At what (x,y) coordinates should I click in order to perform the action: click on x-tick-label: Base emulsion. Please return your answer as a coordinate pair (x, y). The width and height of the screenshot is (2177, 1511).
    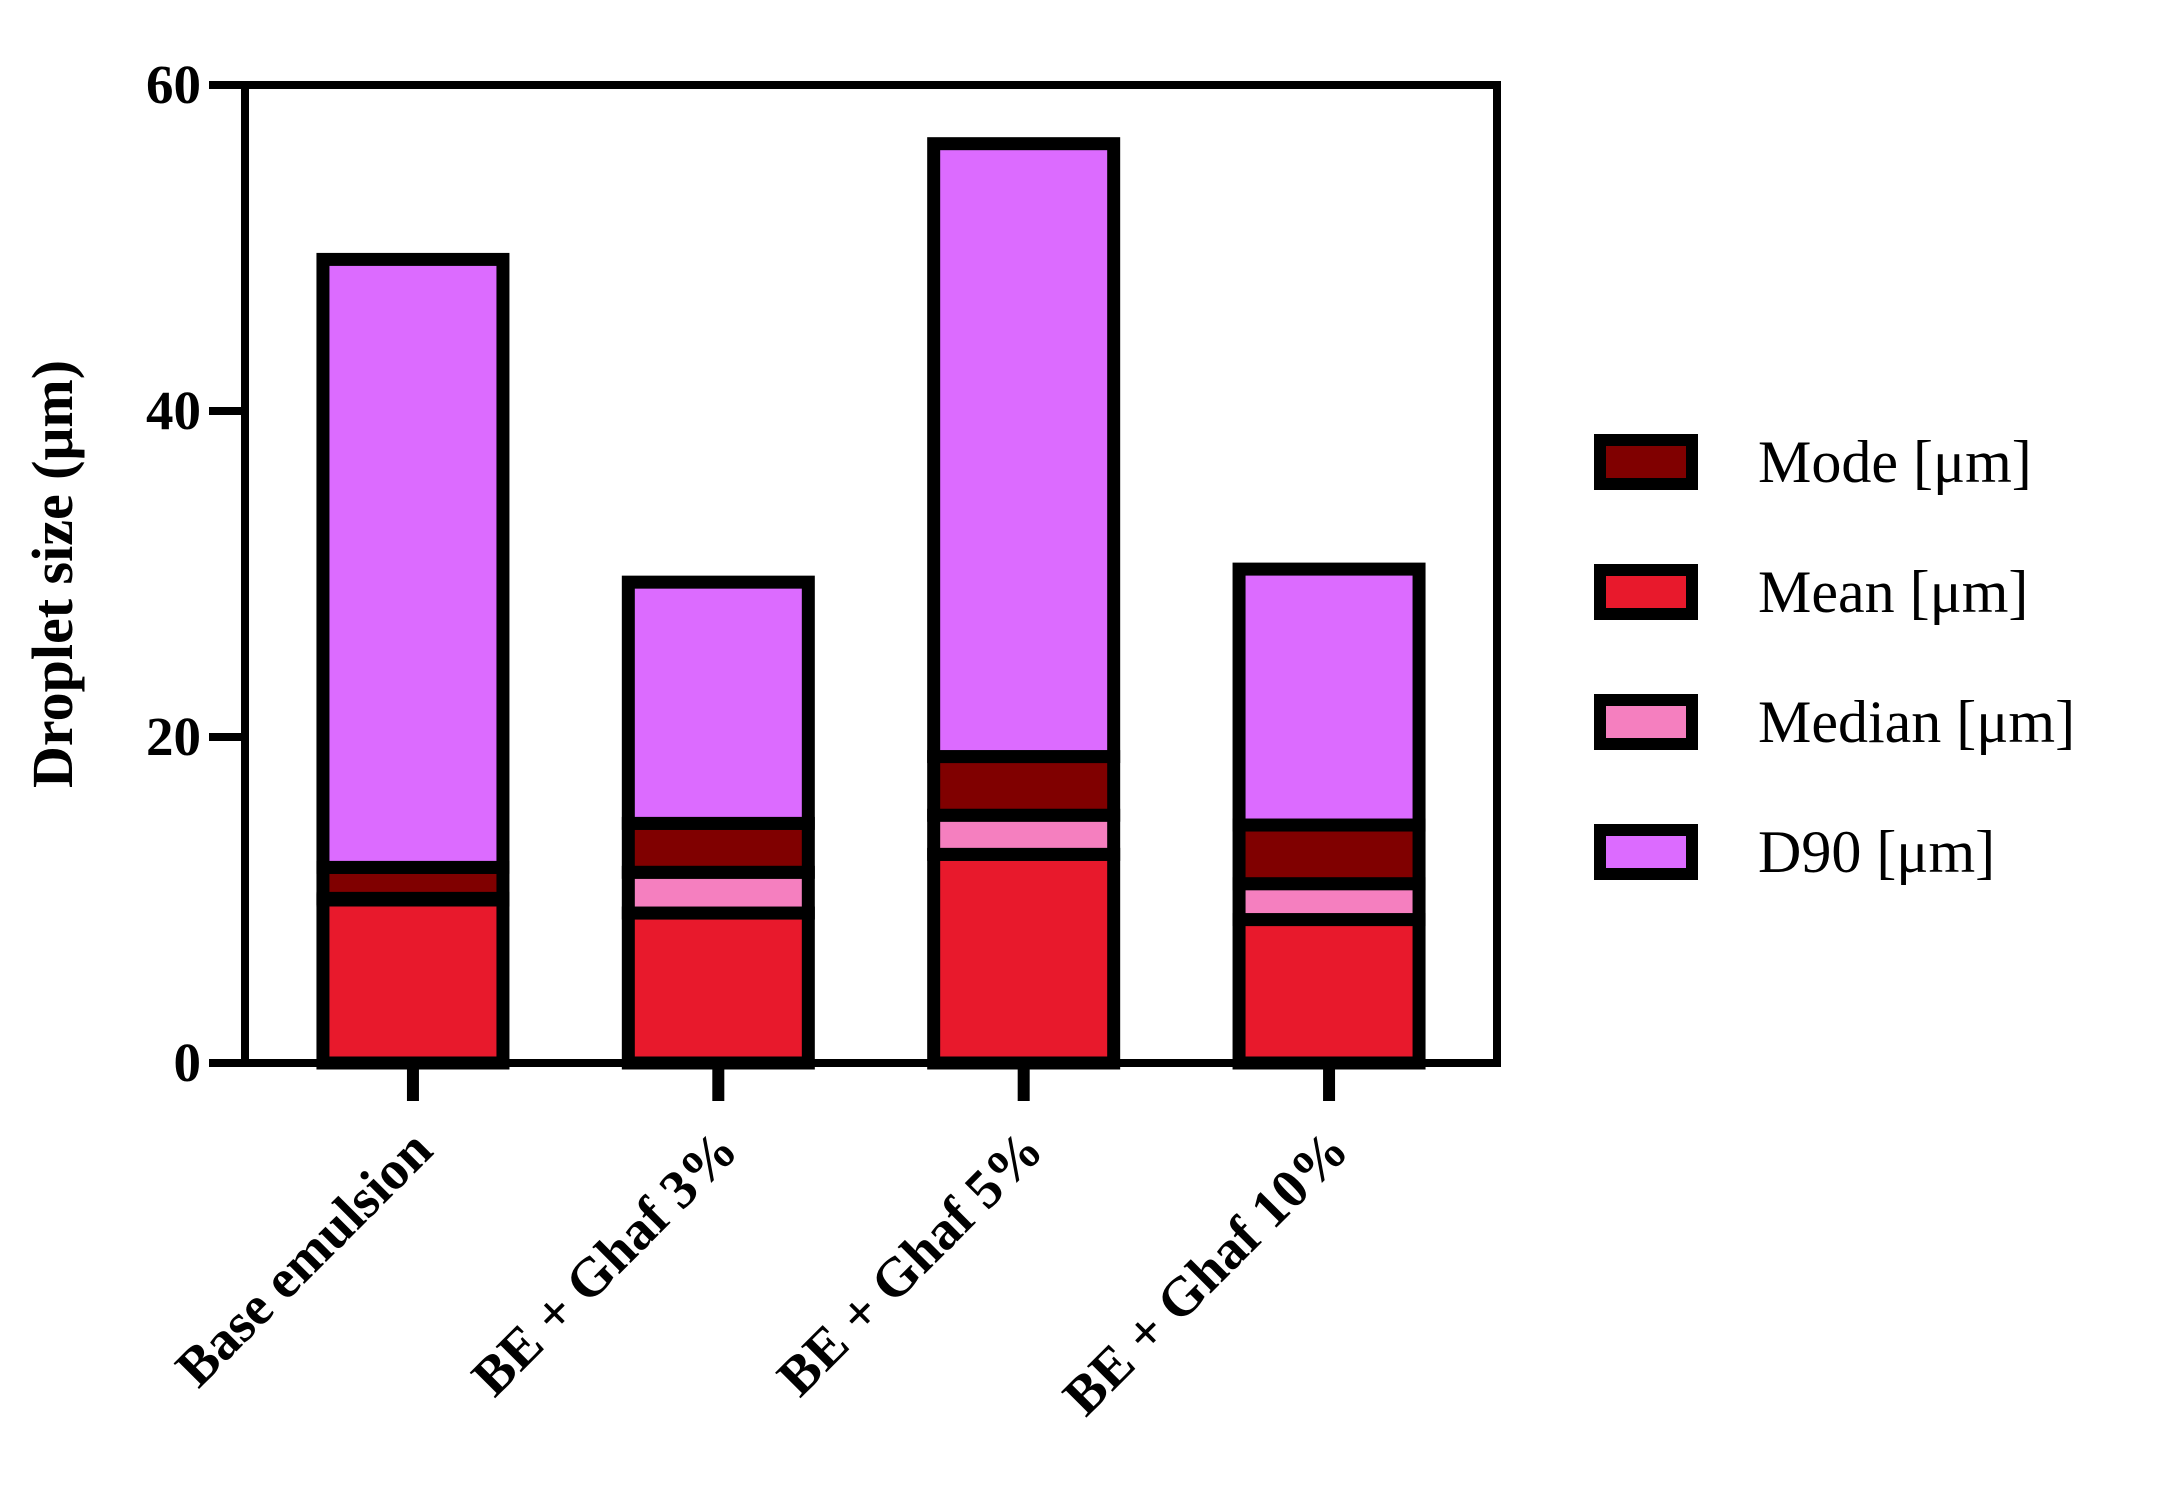
    Looking at the image, I should click on (304, 1258).